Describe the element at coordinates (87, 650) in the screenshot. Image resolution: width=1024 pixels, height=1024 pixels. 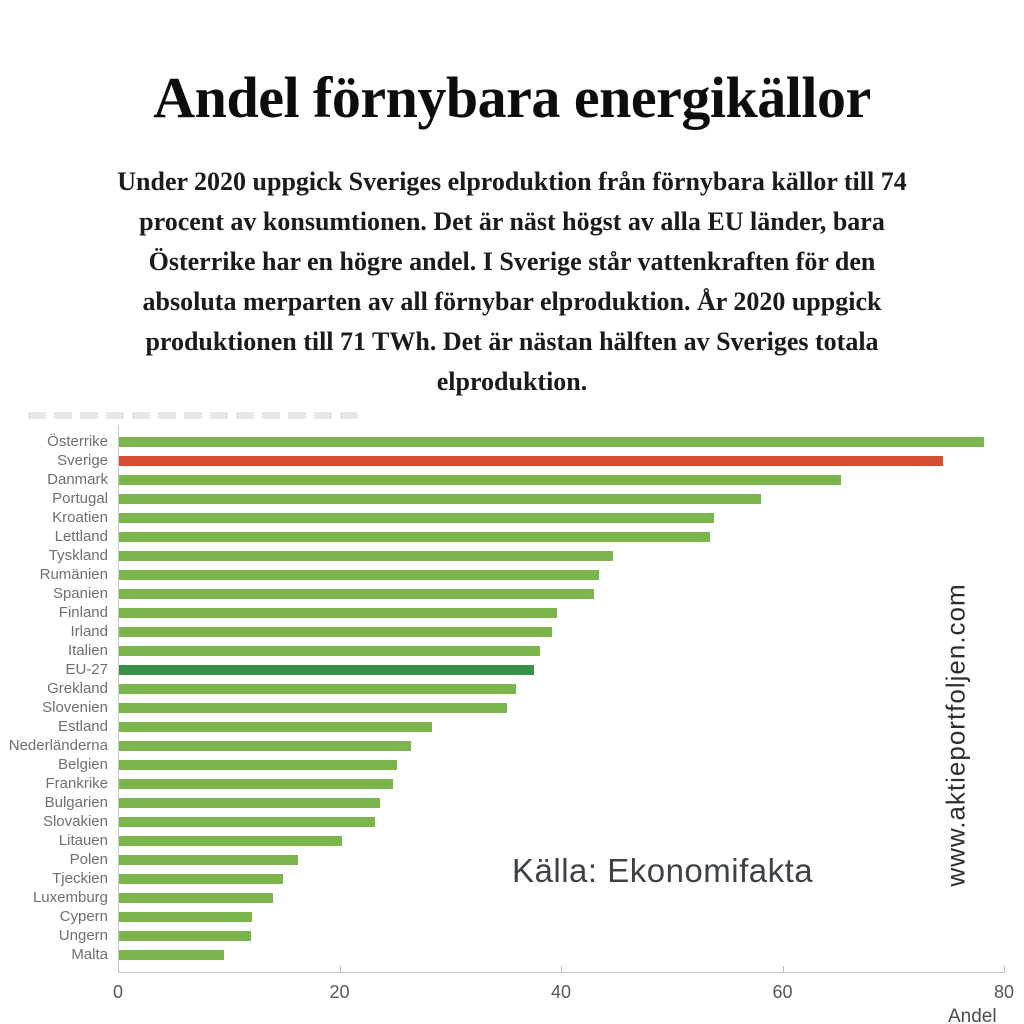
I see `category-label: Italien` at that location.